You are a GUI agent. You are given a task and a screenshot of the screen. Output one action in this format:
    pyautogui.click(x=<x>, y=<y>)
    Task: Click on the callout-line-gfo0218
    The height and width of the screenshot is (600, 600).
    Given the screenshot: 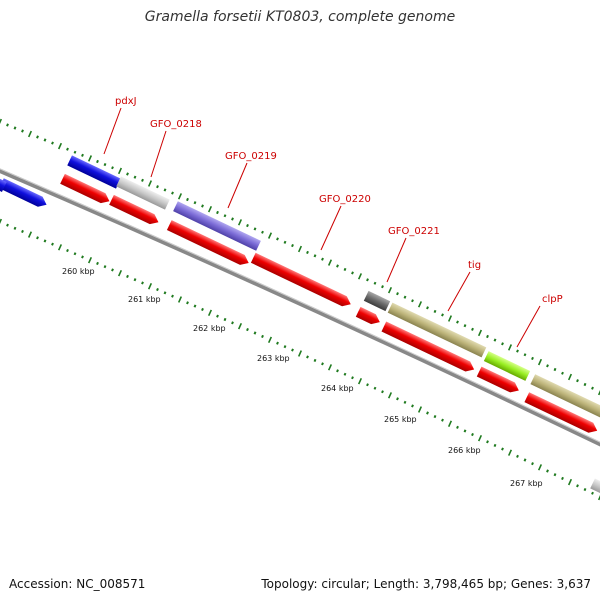 What is the action you would take?
    pyautogui.click(x=158, y=154)
    